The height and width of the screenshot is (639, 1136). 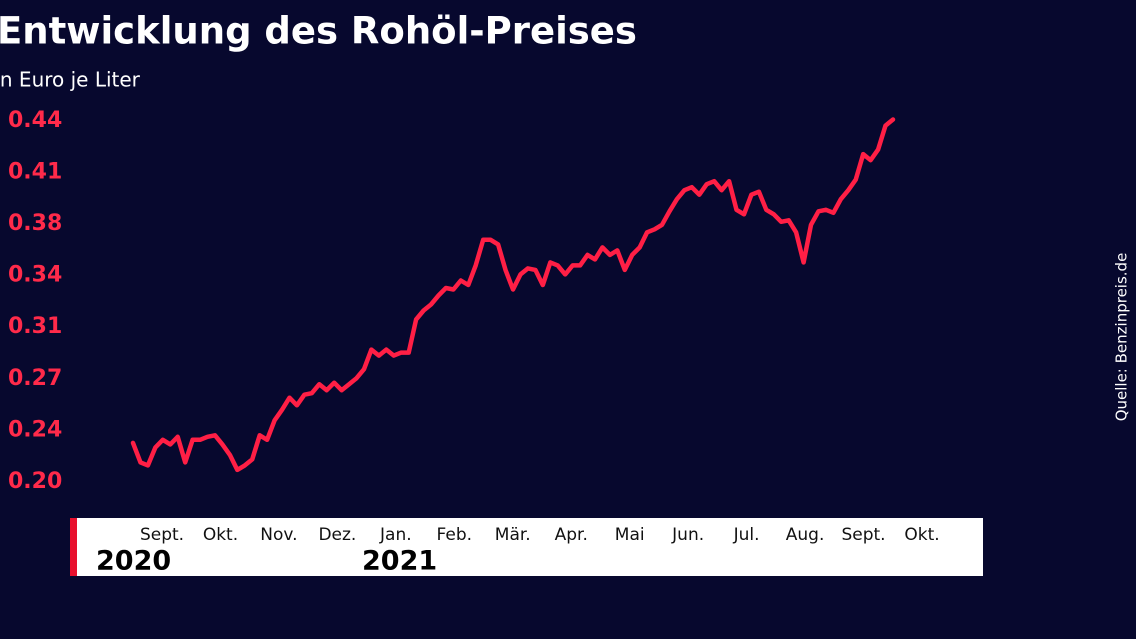 I want to click on x-tick-label: Mai, so click(x=630, y=535).